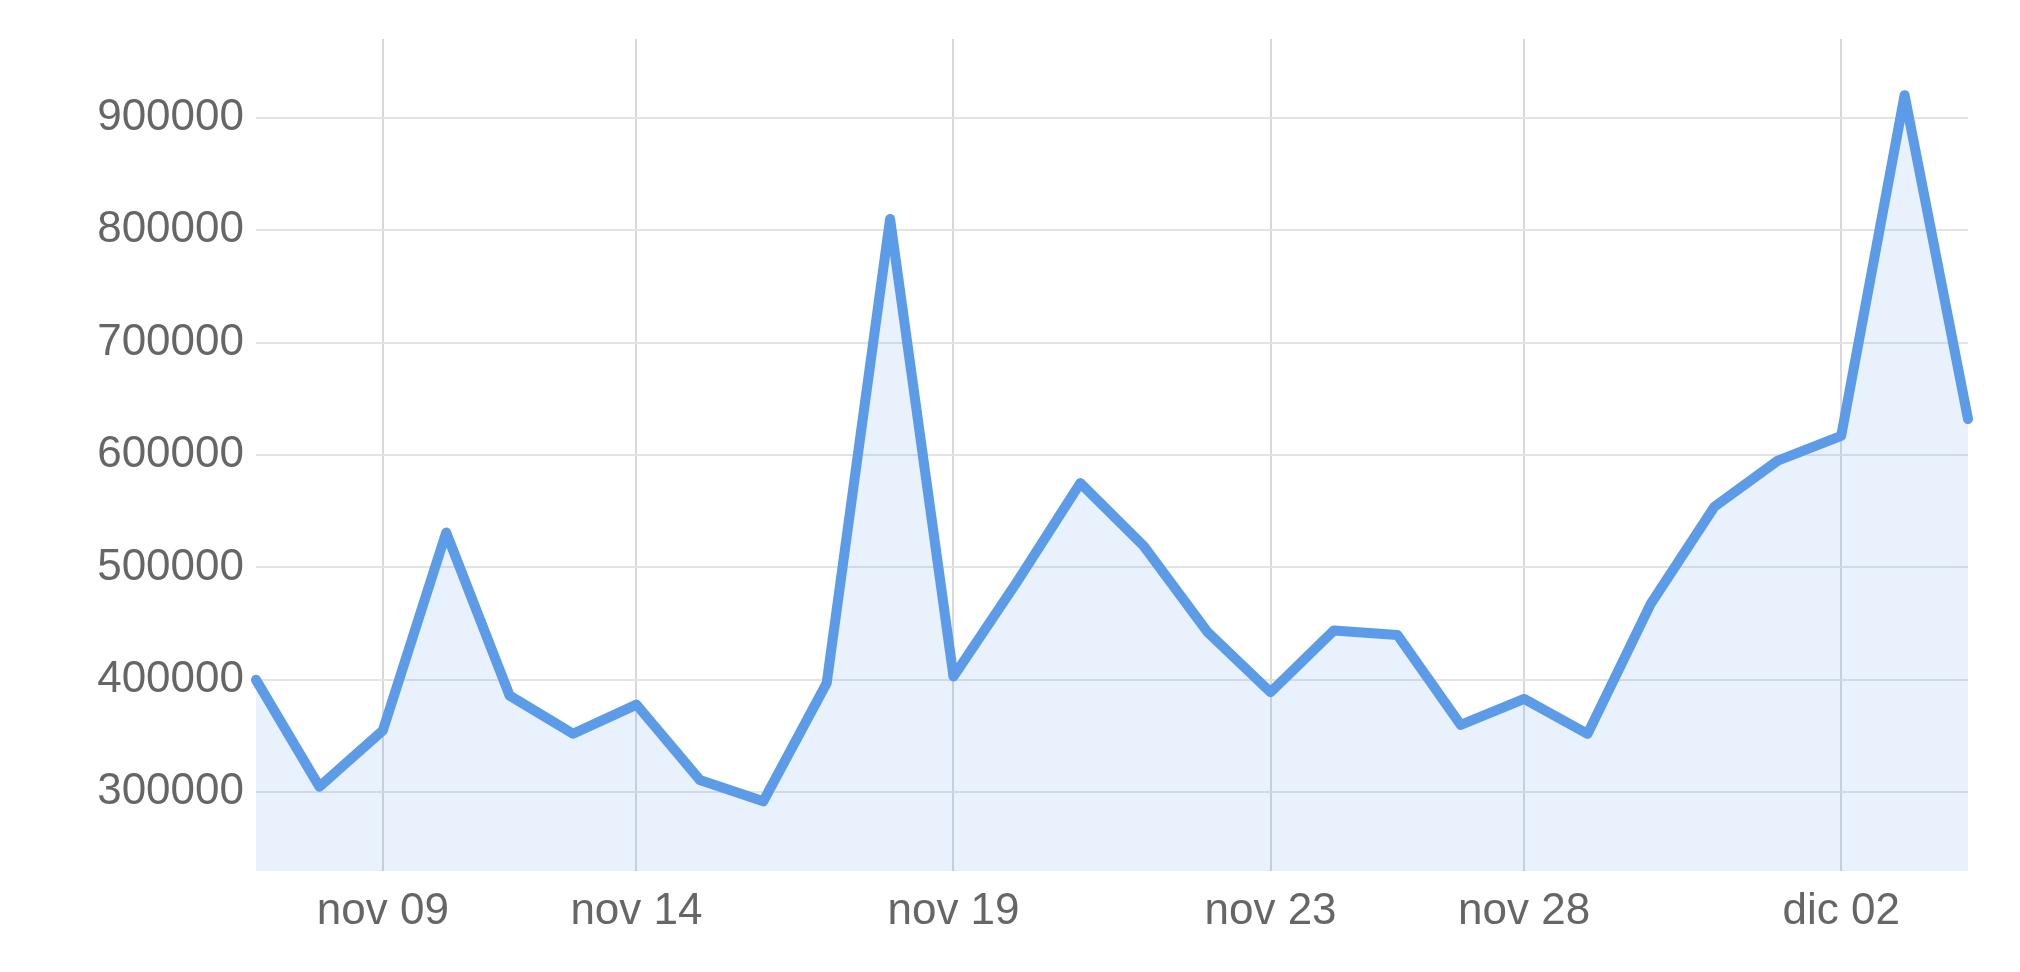 This screenshot has height=972, width=2020. What do you see at coordinates (170, 339) in the screenshot?
I see `y-tick-label: 700000` at bounding box center [170, 339].